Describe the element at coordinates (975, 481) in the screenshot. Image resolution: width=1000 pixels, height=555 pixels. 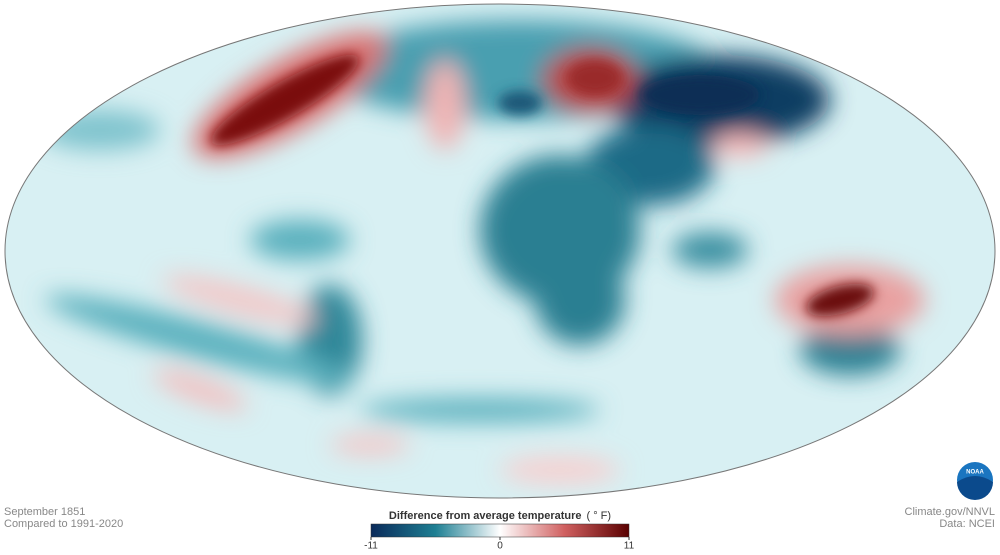
I see `noaa-logo: NOAA` at that location.